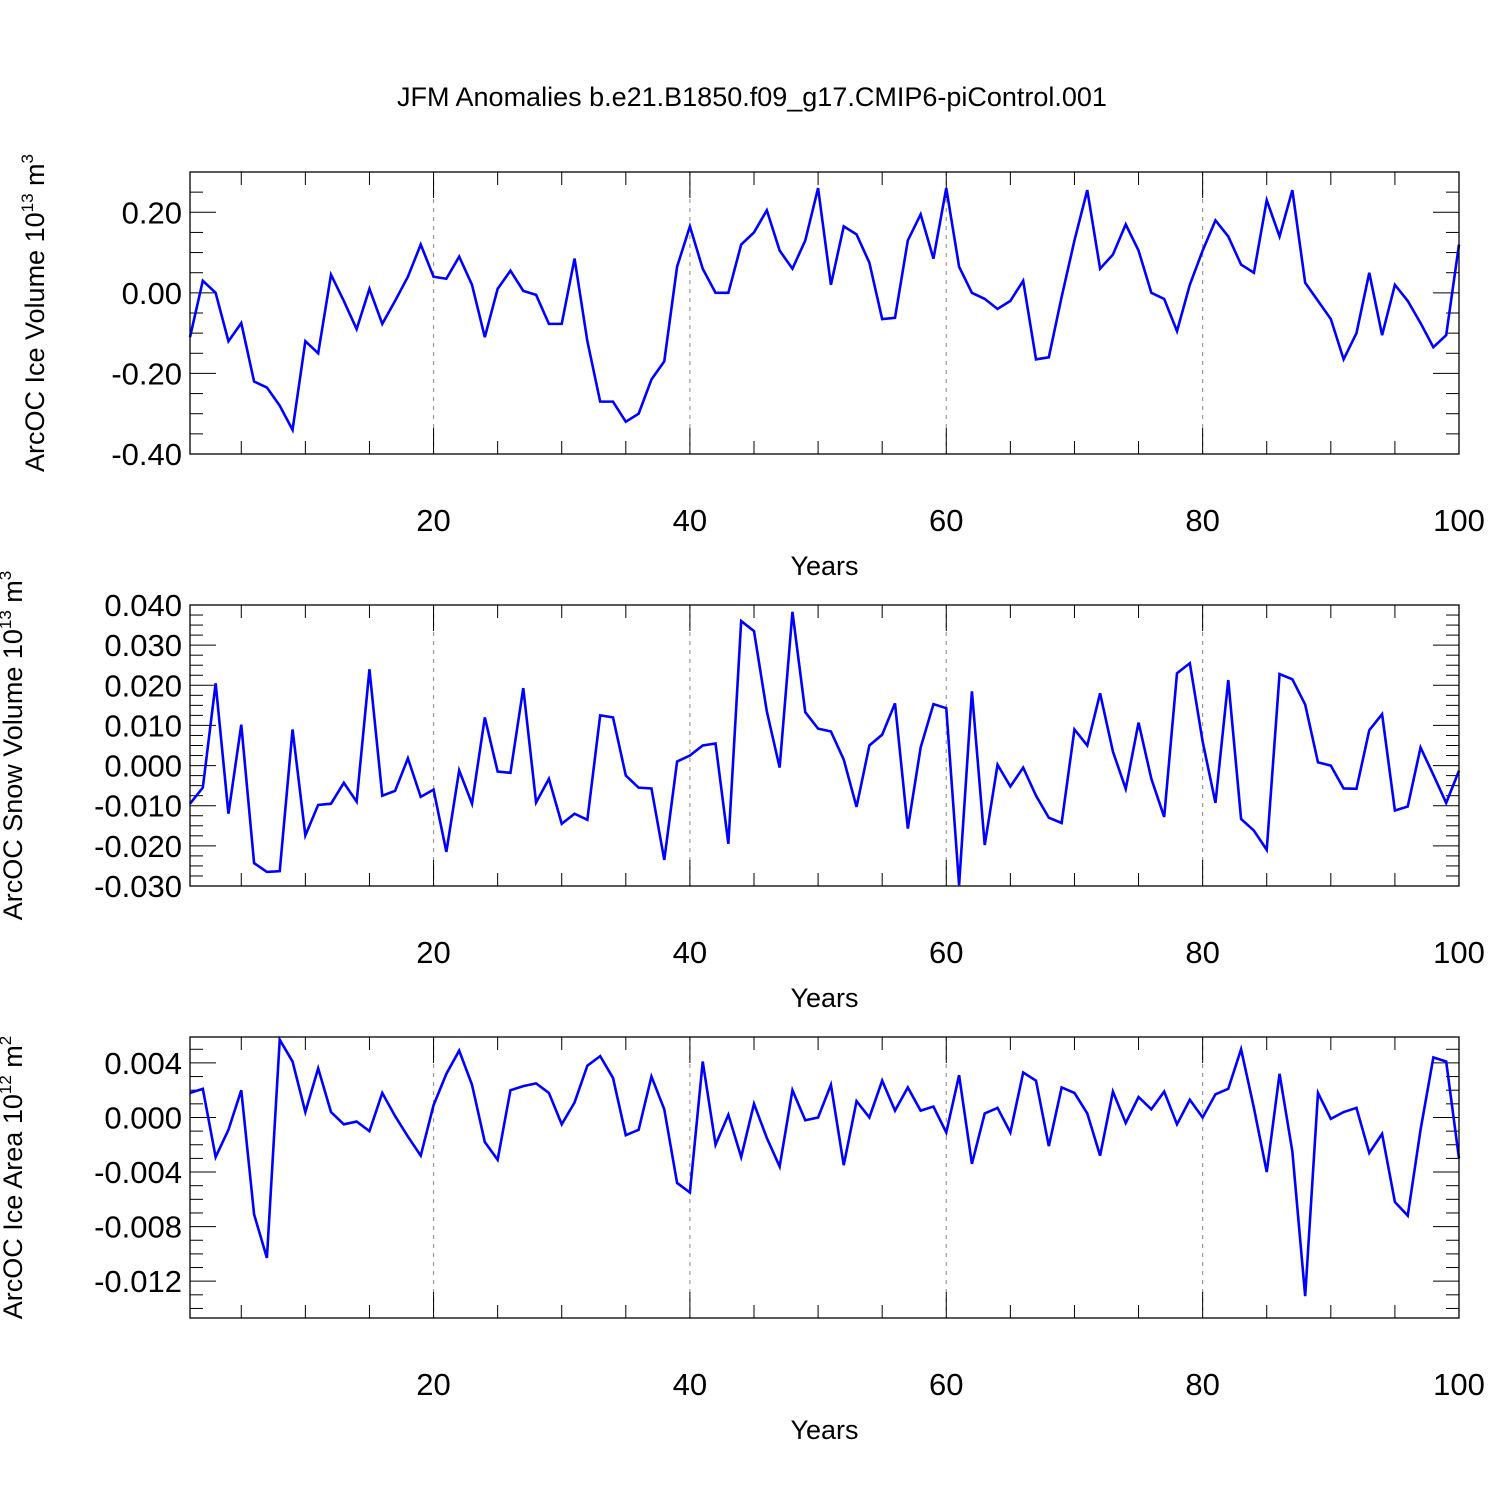 The height and width of the screenshot is (1500, 1500). Describe the element at coordinates (138, 1172) in the screenshot. I see `y-tick-label: -0.004` at that location.